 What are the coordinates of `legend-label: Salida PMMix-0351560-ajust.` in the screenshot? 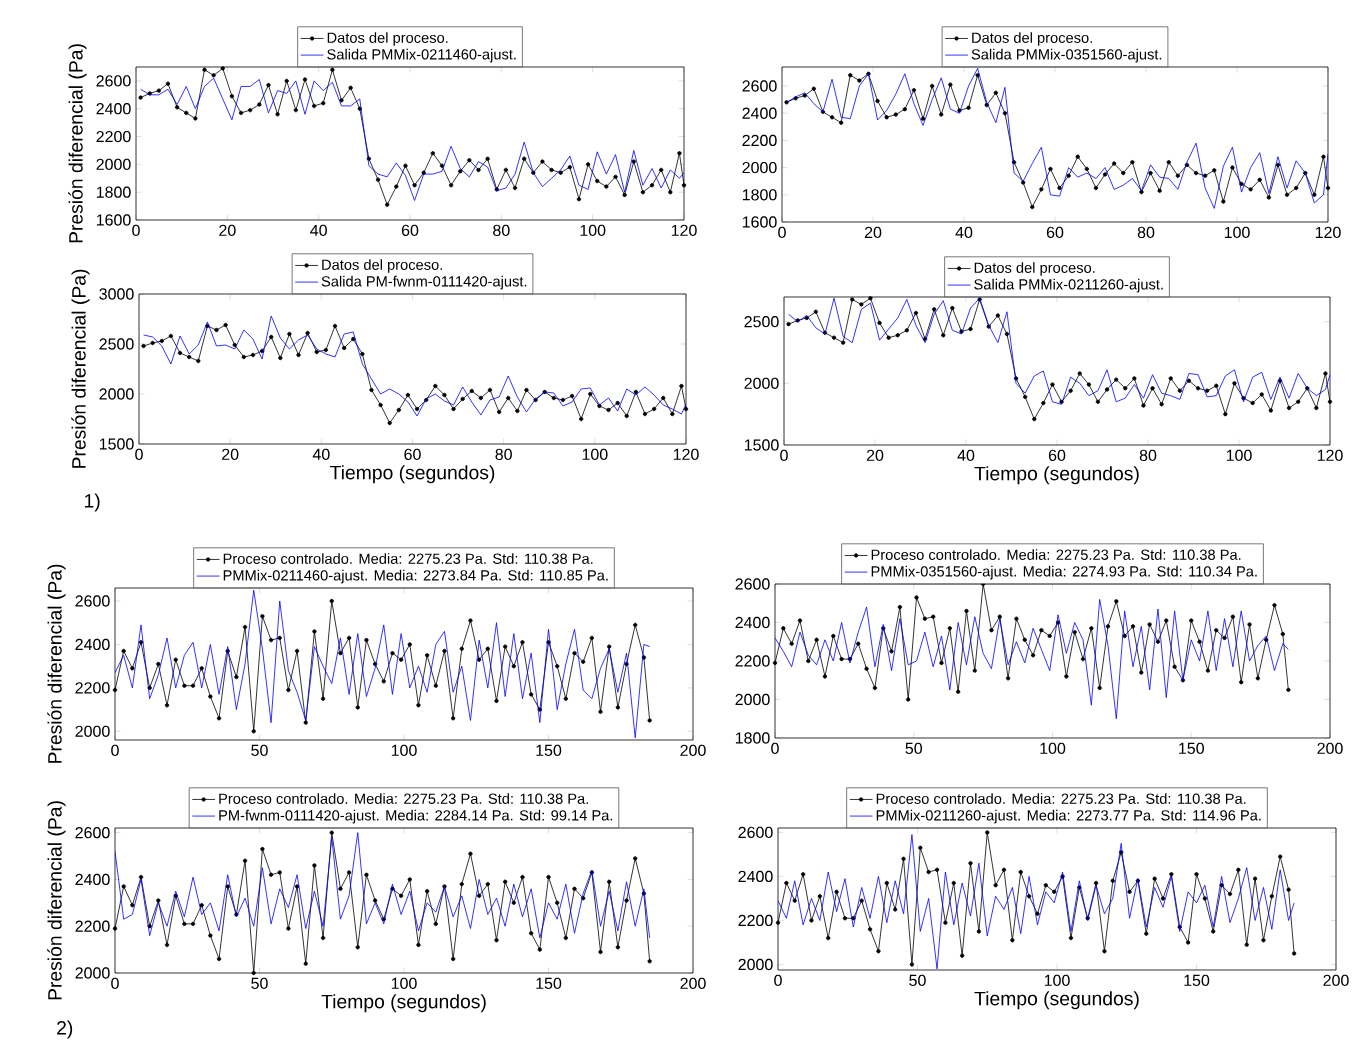 It's located at (1066, 55).